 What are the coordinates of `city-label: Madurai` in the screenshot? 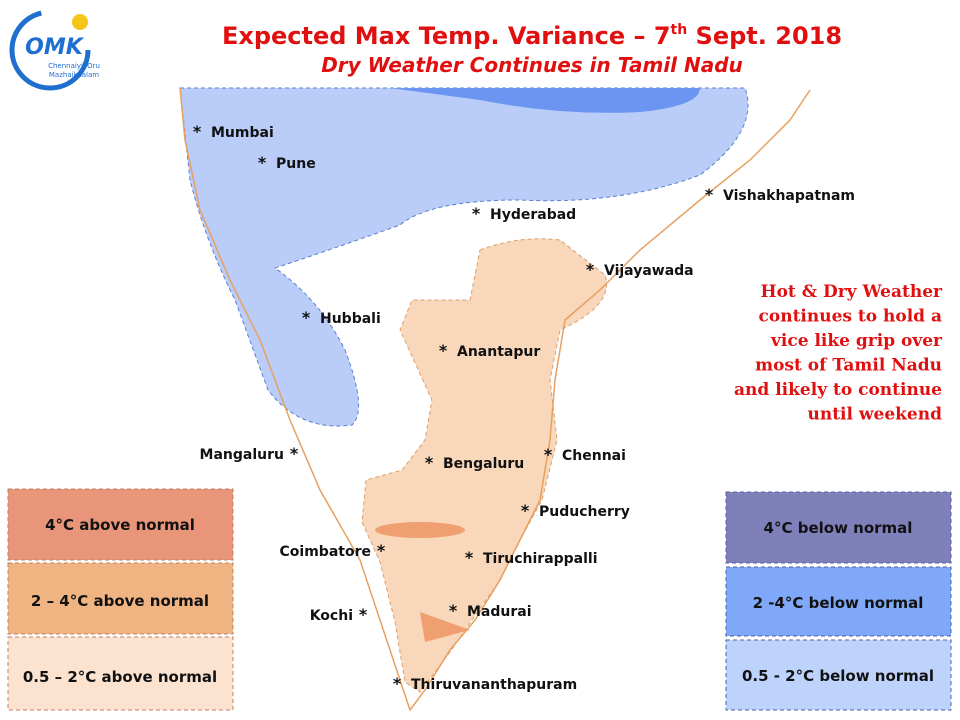 It's located at (499, 612).